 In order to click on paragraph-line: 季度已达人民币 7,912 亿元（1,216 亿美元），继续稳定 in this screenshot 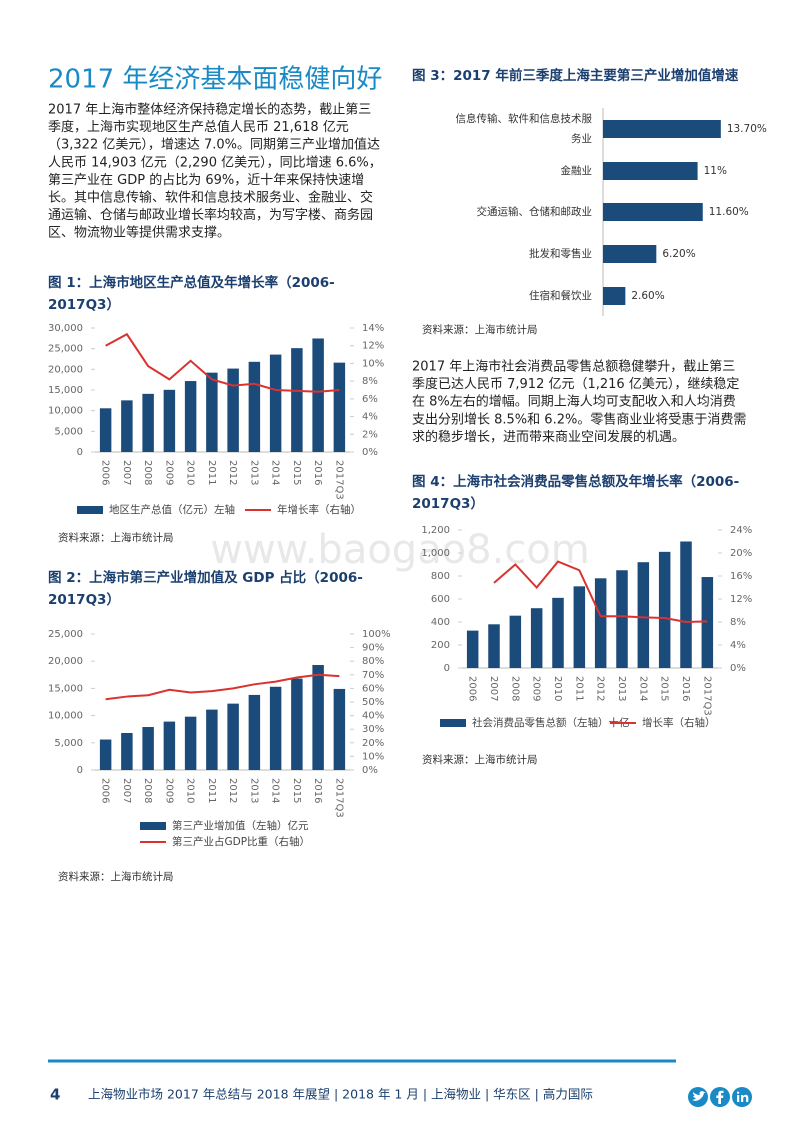, I will do `click(575, 384)`.